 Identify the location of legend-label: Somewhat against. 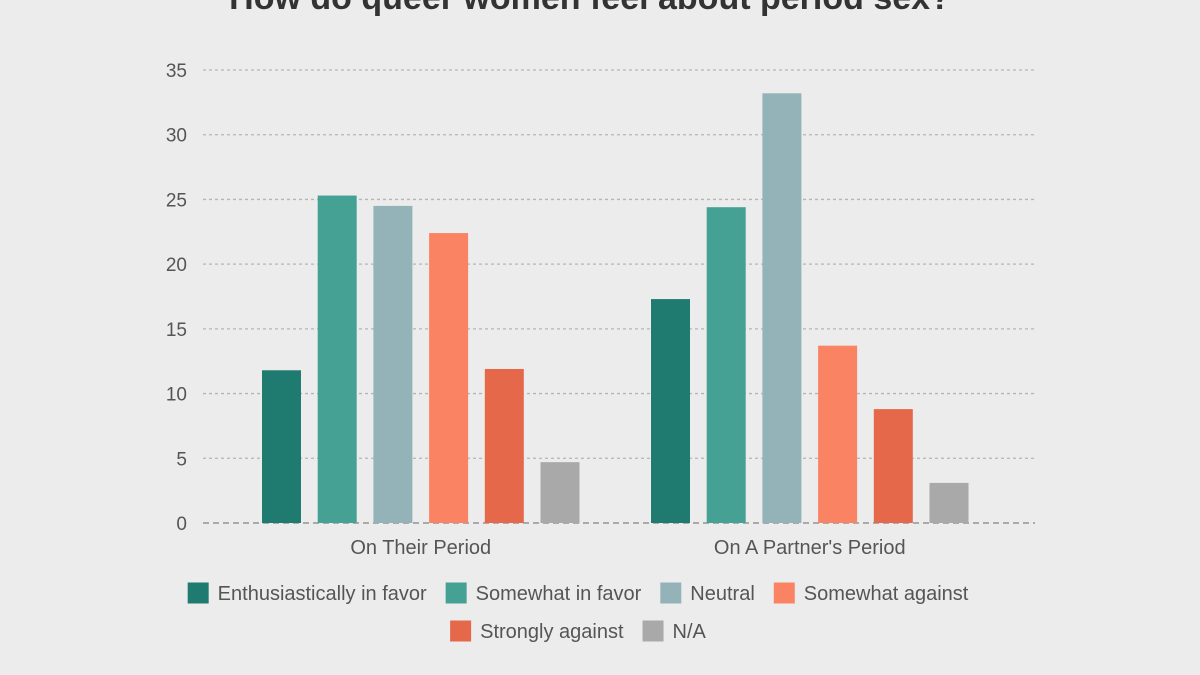
(886, 594).